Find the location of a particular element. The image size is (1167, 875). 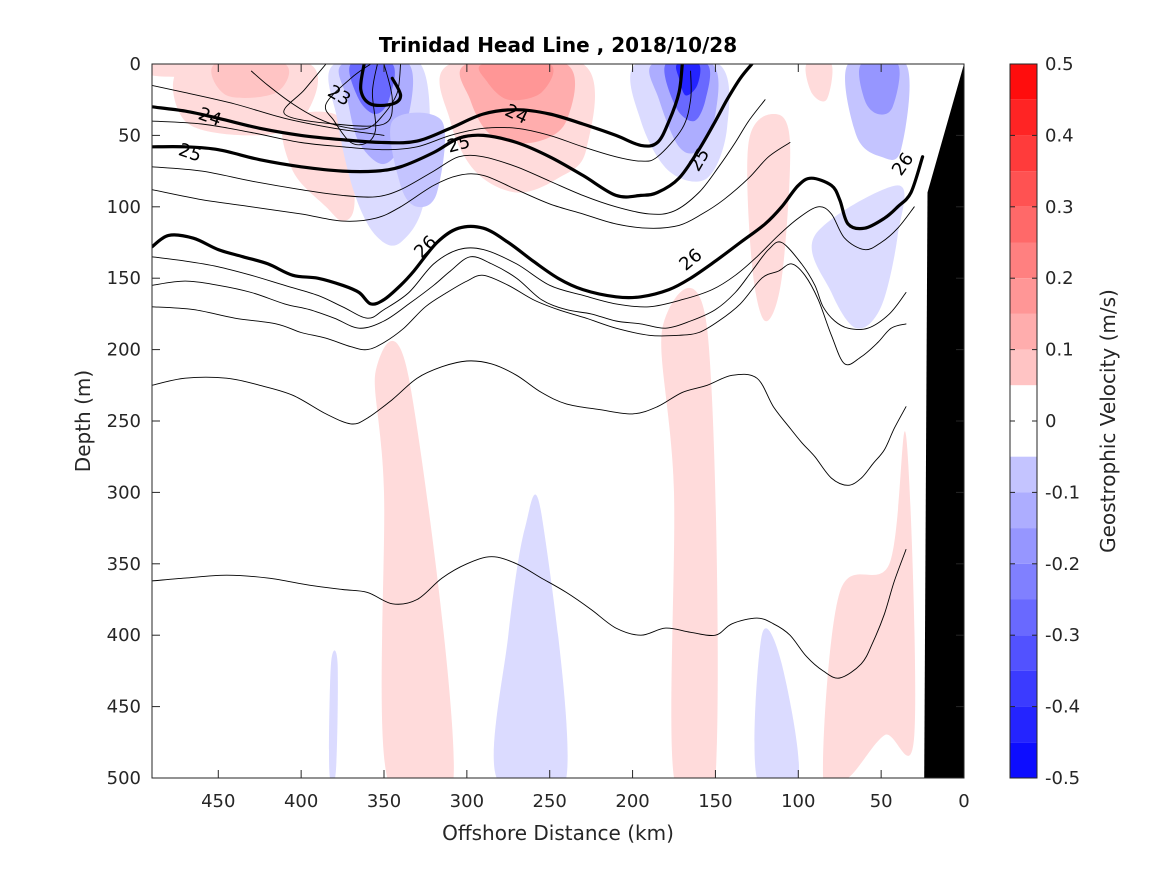

colorbar-tick-label: -0.2 is located at coordinates (1062, 564).